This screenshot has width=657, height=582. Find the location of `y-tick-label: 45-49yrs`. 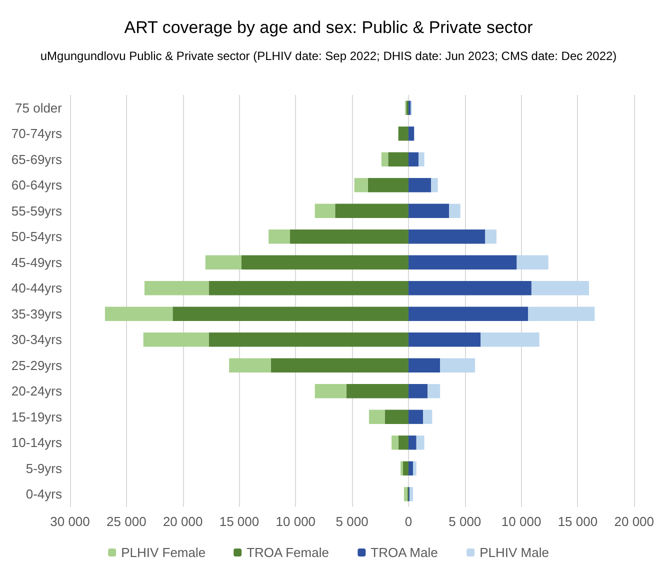

y-tick-label: 45-49yrs is located at coordinates (36, 262).